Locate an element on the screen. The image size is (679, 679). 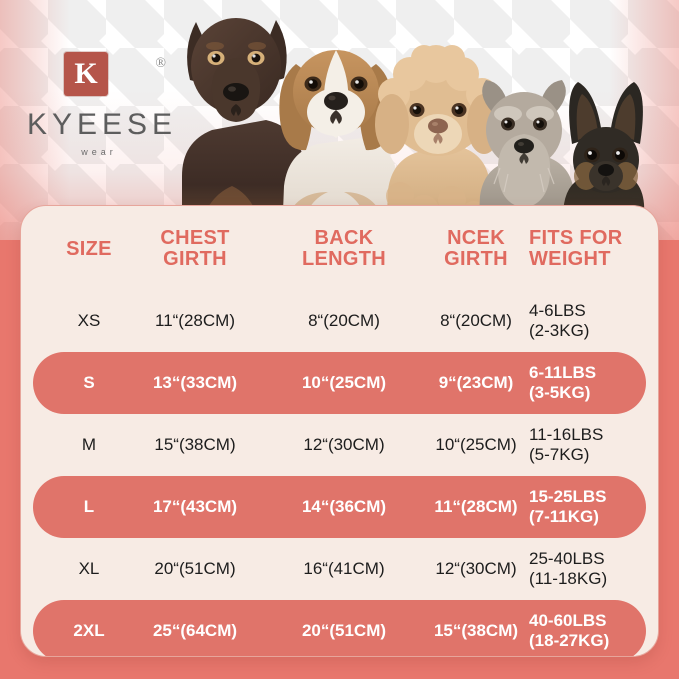
logo-row: ® is located at coordinates (97, 76).